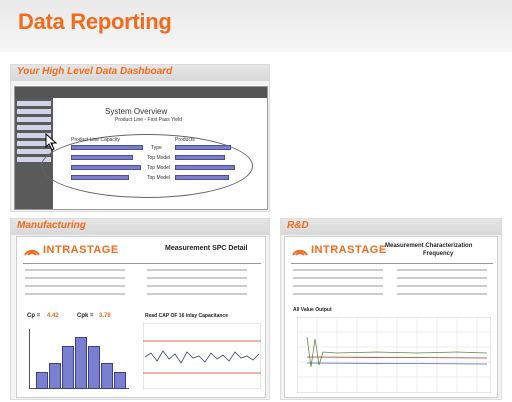 This screenshot has height=402, width=512. I want to click on legend-products: Products, so click(185, 140).